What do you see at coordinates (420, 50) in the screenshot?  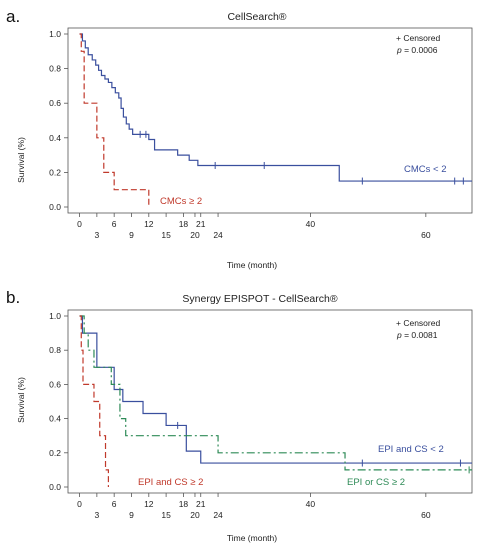 I see `p-value-text: = 0.0006` at bounding box center [420, 50].